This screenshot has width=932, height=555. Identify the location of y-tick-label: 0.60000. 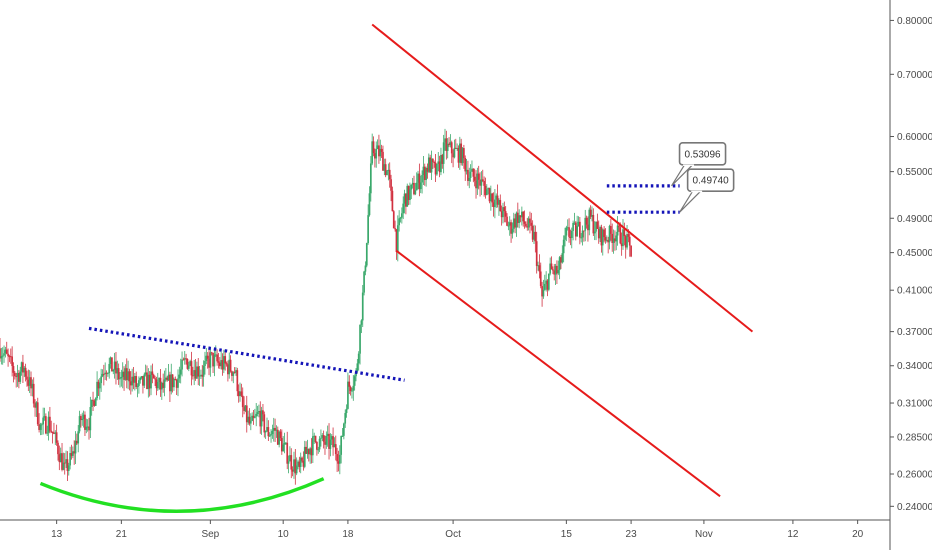
(914, 137).